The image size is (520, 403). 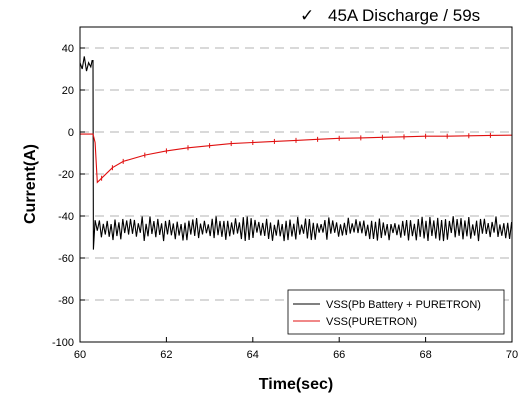 I want to click on y-tick-labels: -100 -80 -60 -40 -20 0 20 40, so click(x=63, y=196).